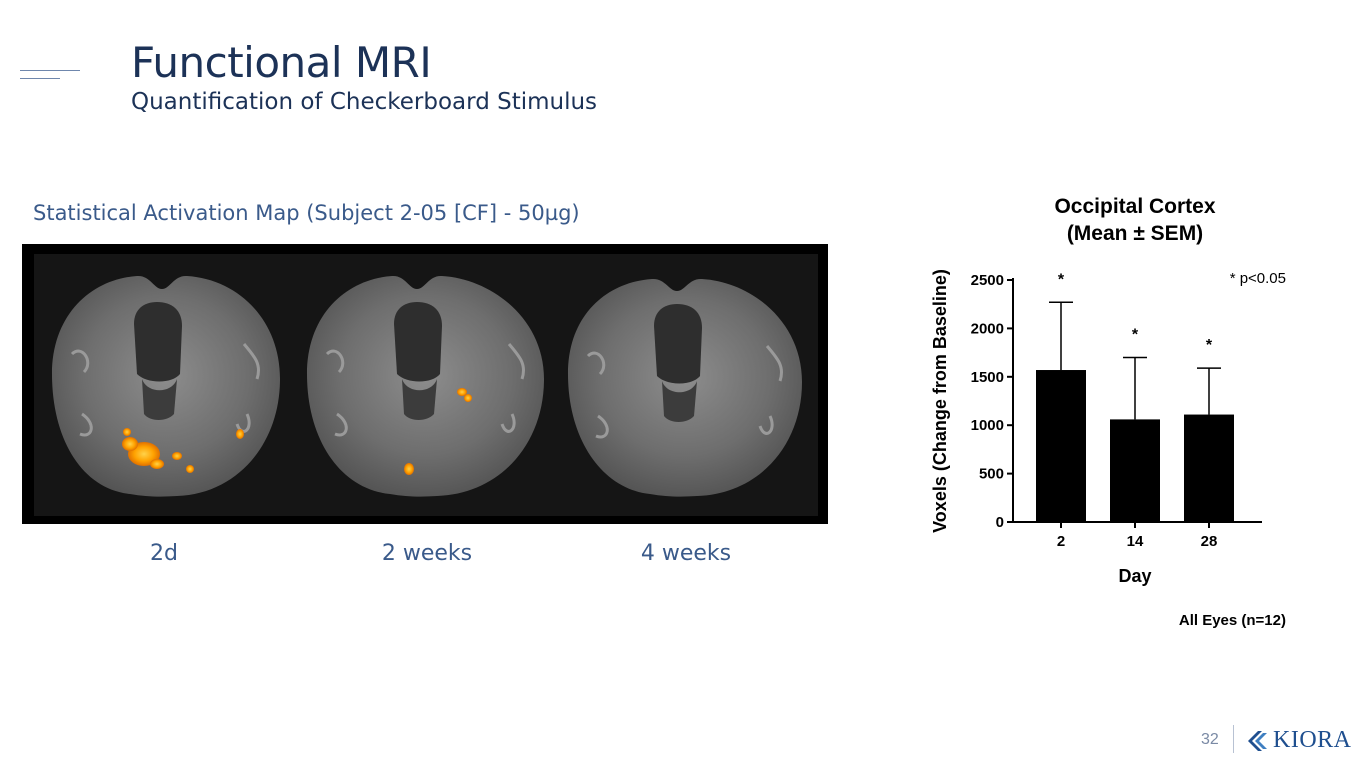 This screenshot has height=768, width=1365. Describe the element at coordinates (1116, 410) in the screenshot. I see `plot-area: 0 500 1000 1500 2000 2500 2 * 14 * 28 *` at that location.